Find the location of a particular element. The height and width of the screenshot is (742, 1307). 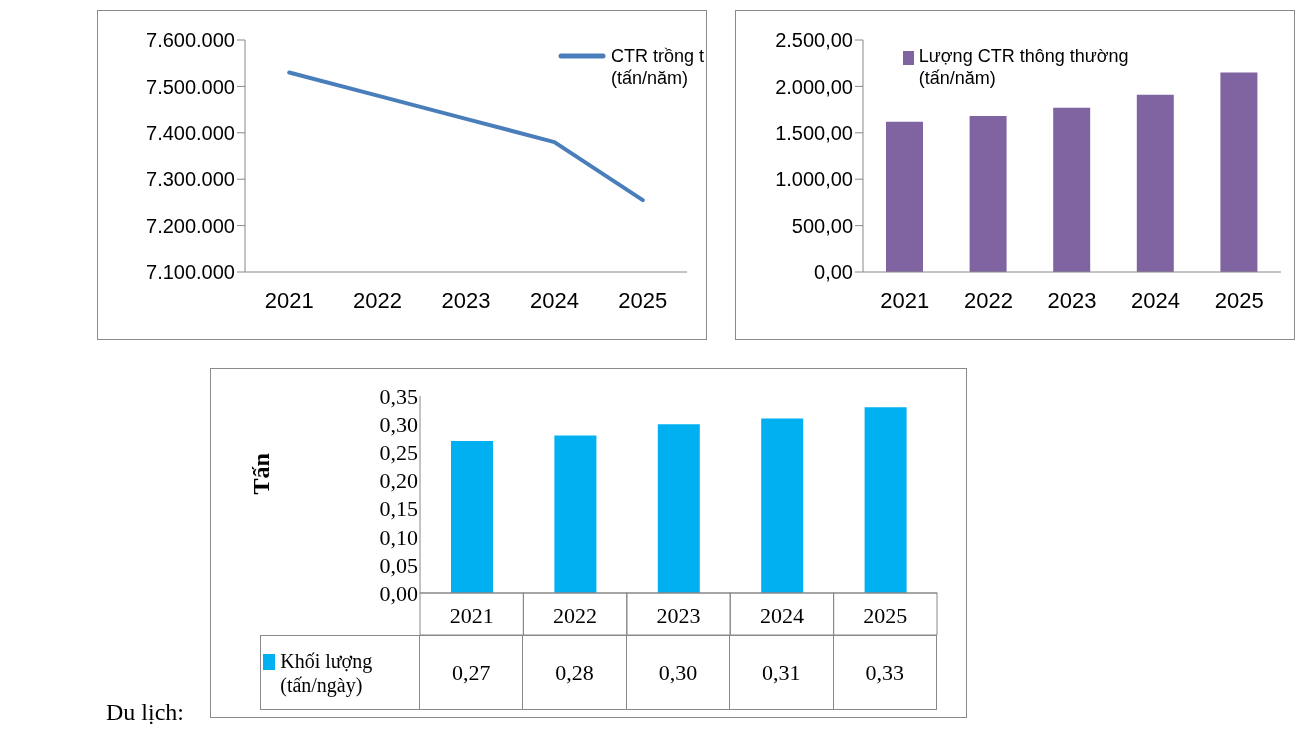

y-tick-label: 0,15 is located at coordinates (398, 509).